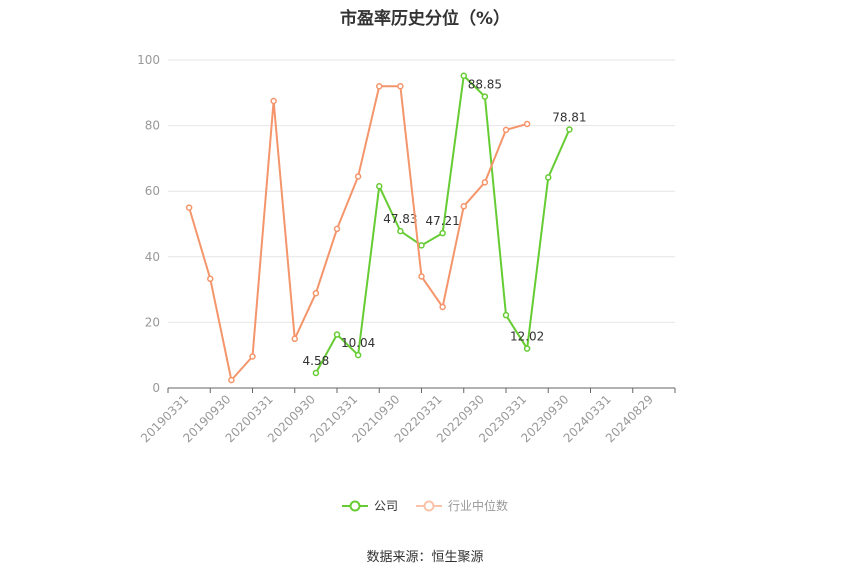  Describe the element at coordinates (485, 85) in the screenshot. I see `data-label: 88.85` at that location.